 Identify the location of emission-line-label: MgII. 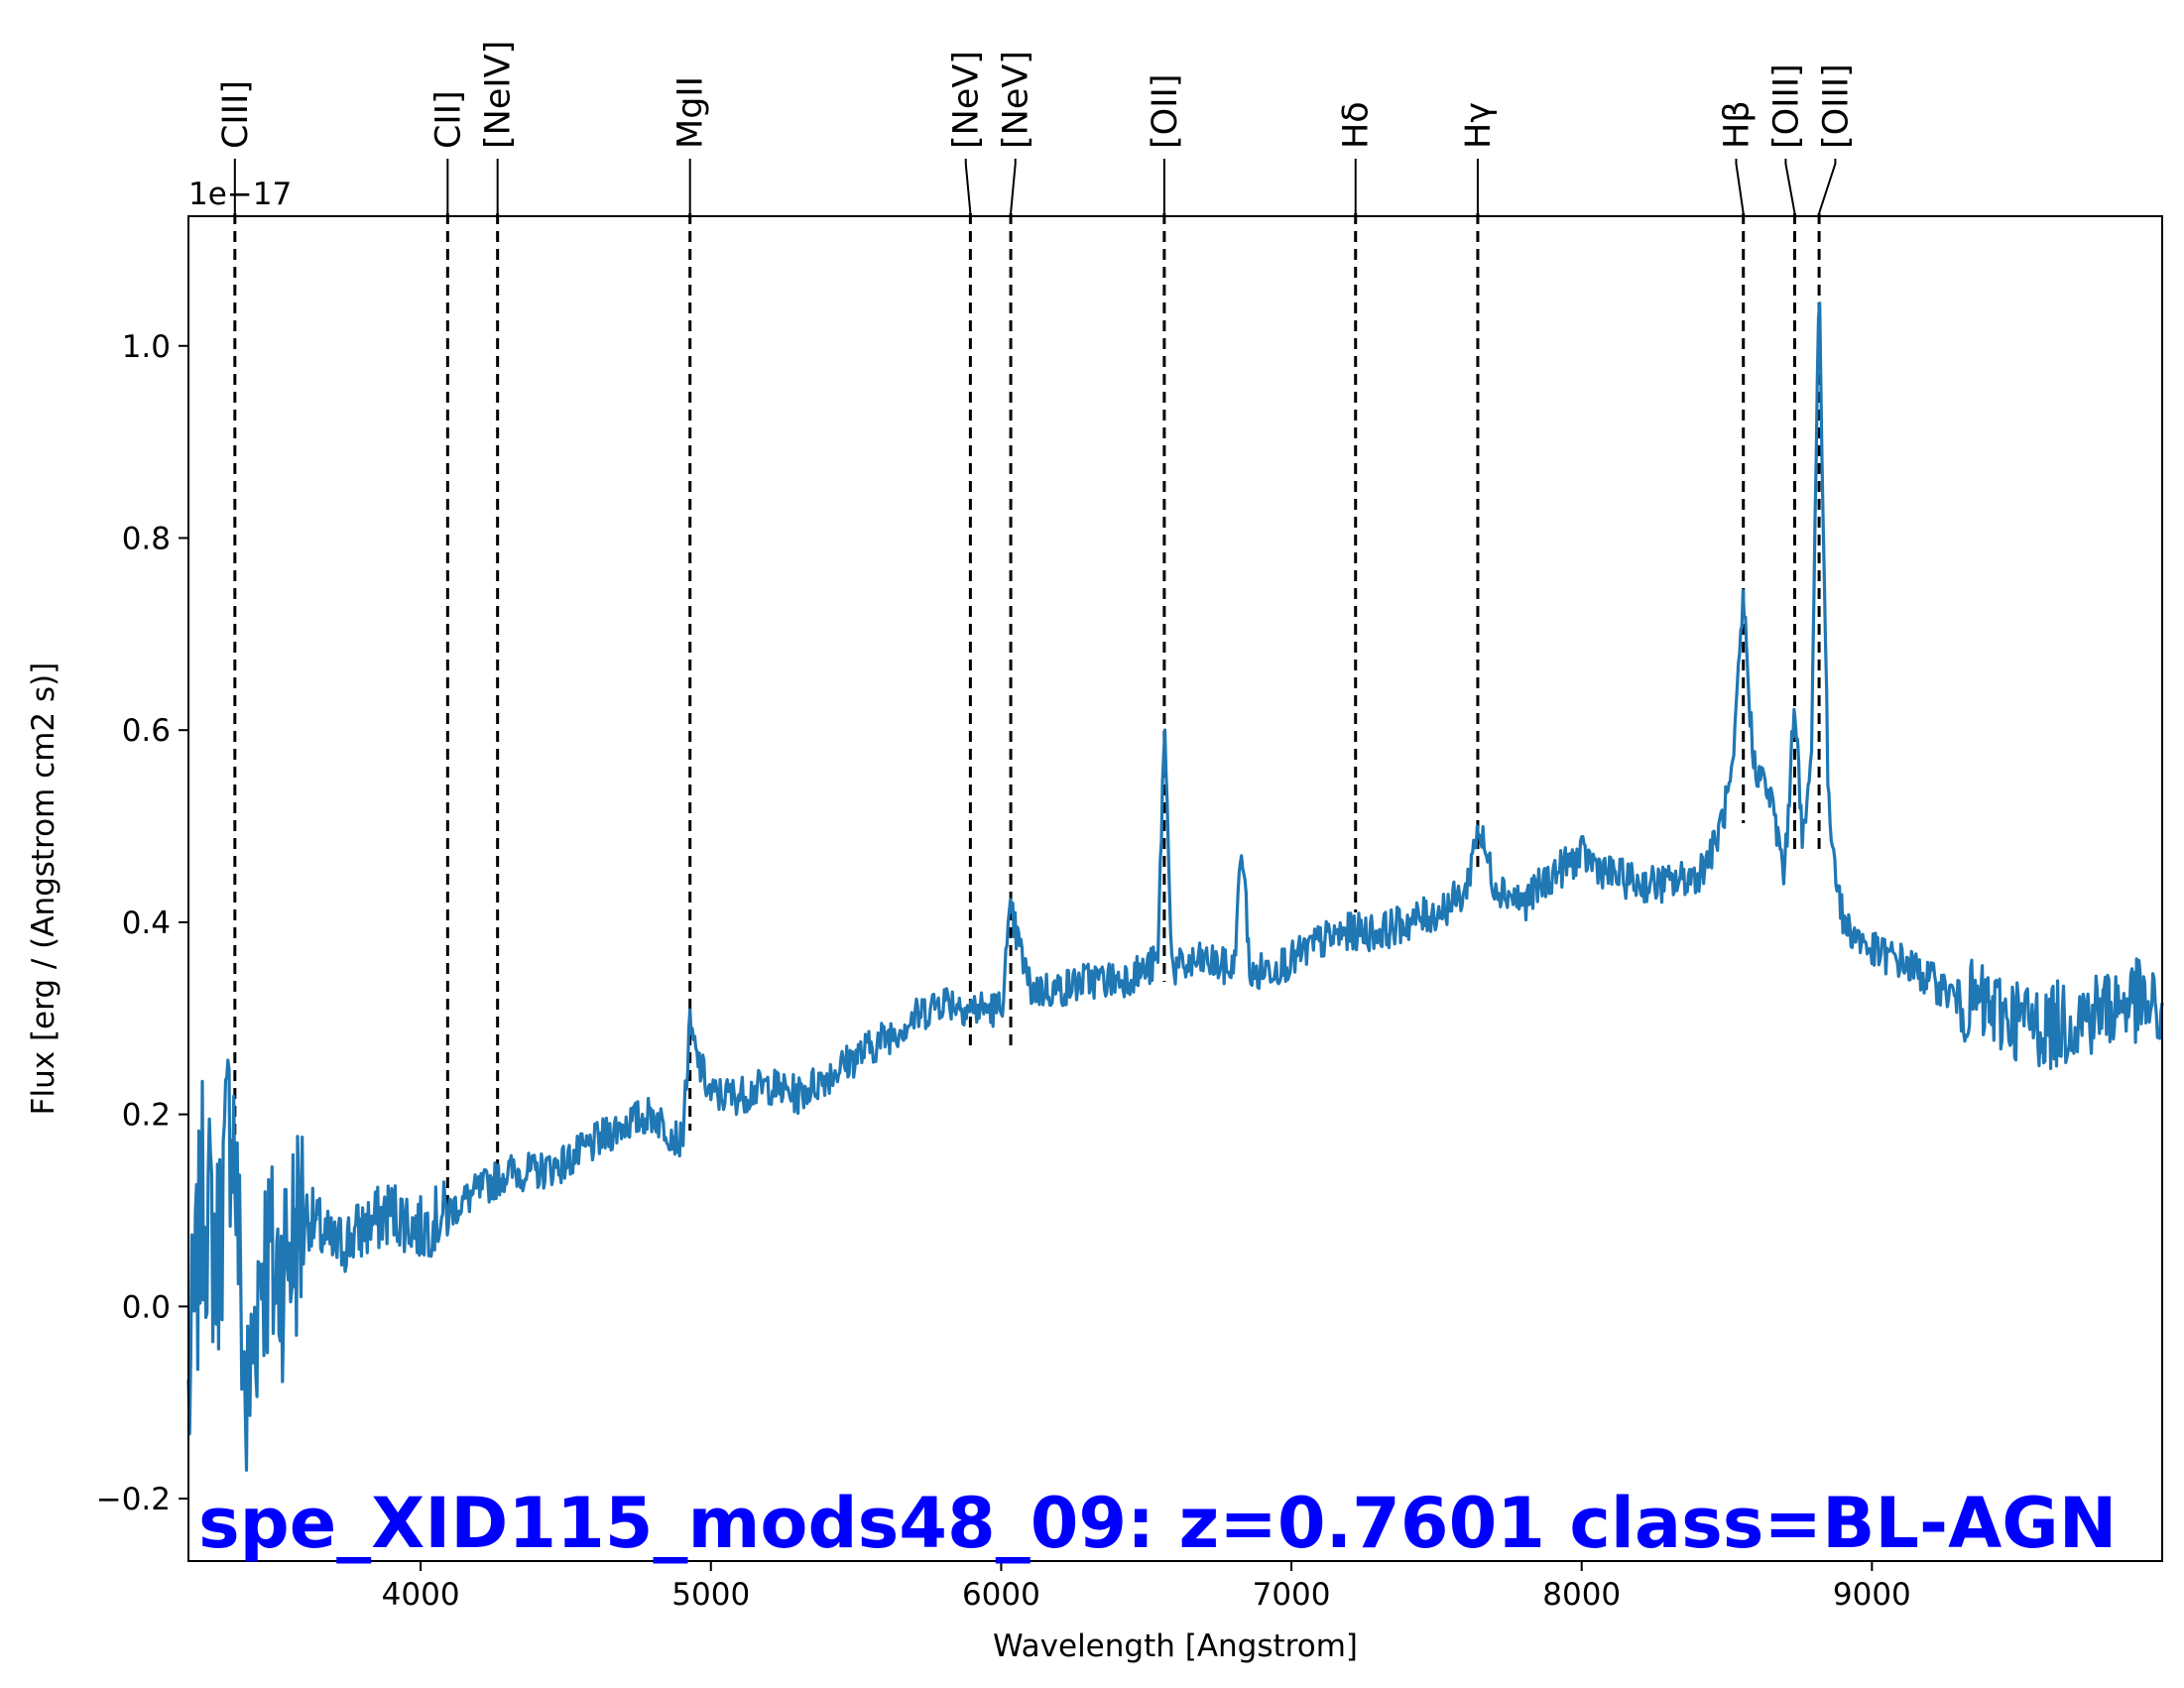
(691, 113).